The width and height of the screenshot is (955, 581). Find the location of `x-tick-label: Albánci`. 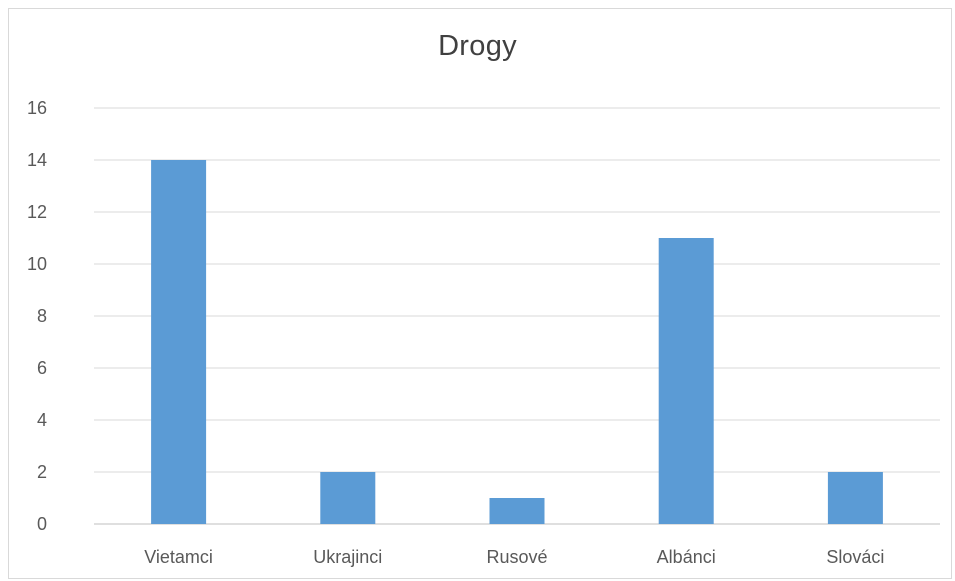

x-tick-label: Albánci is located at coordinates (686, 557).